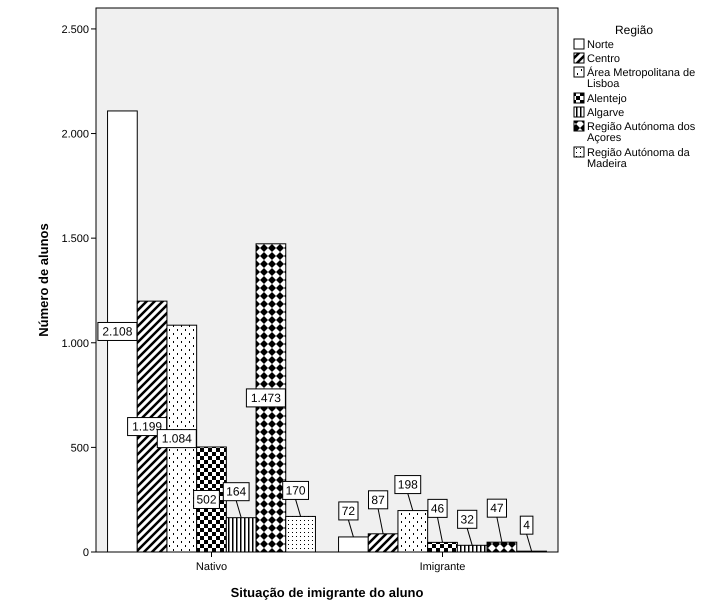  Describe the element at coordinates (600, 45) in the screenshot. I see `legend-label: Norte` at that location.